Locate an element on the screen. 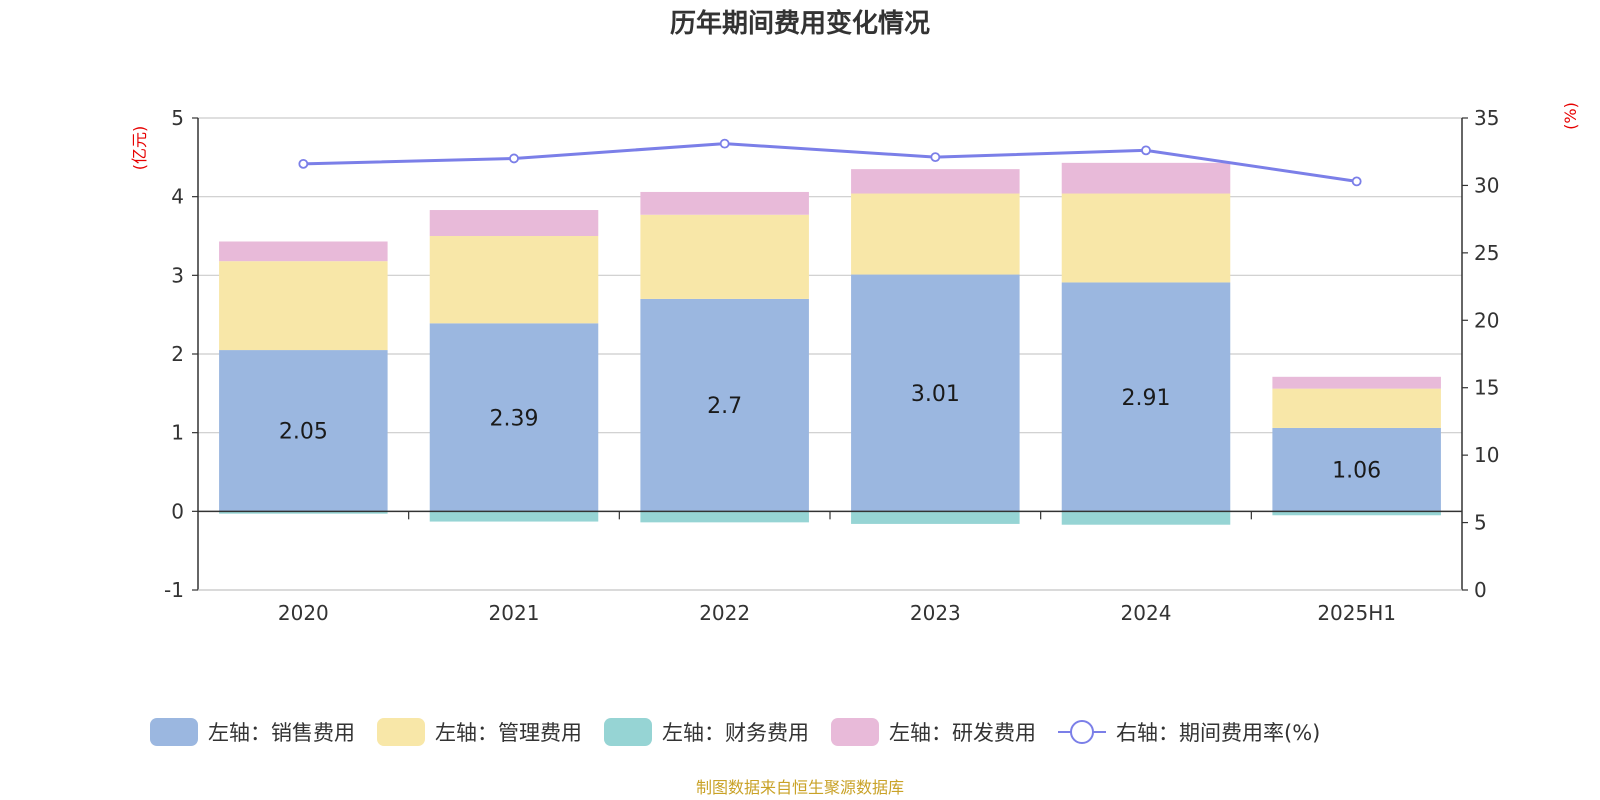 Image resolution: width=1600 pixels, height=800 pixels. rate-point-2025H1 is located at coordinates (1356, 181).